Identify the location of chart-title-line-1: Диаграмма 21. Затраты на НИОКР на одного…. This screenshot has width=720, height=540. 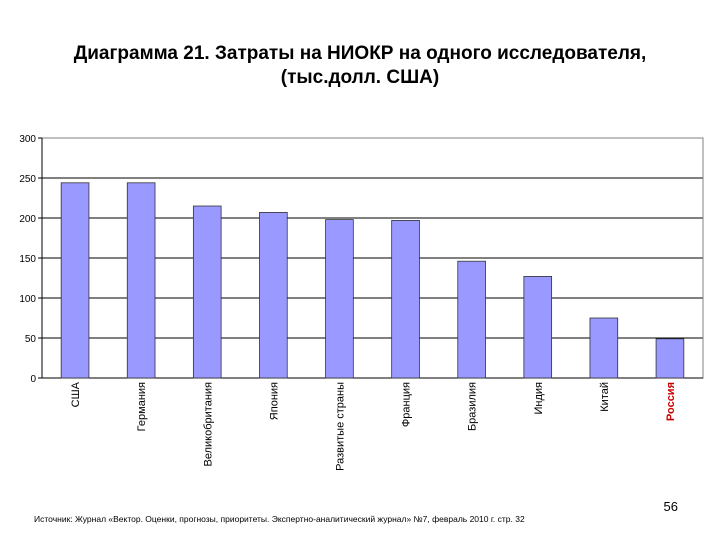
(360, 53).